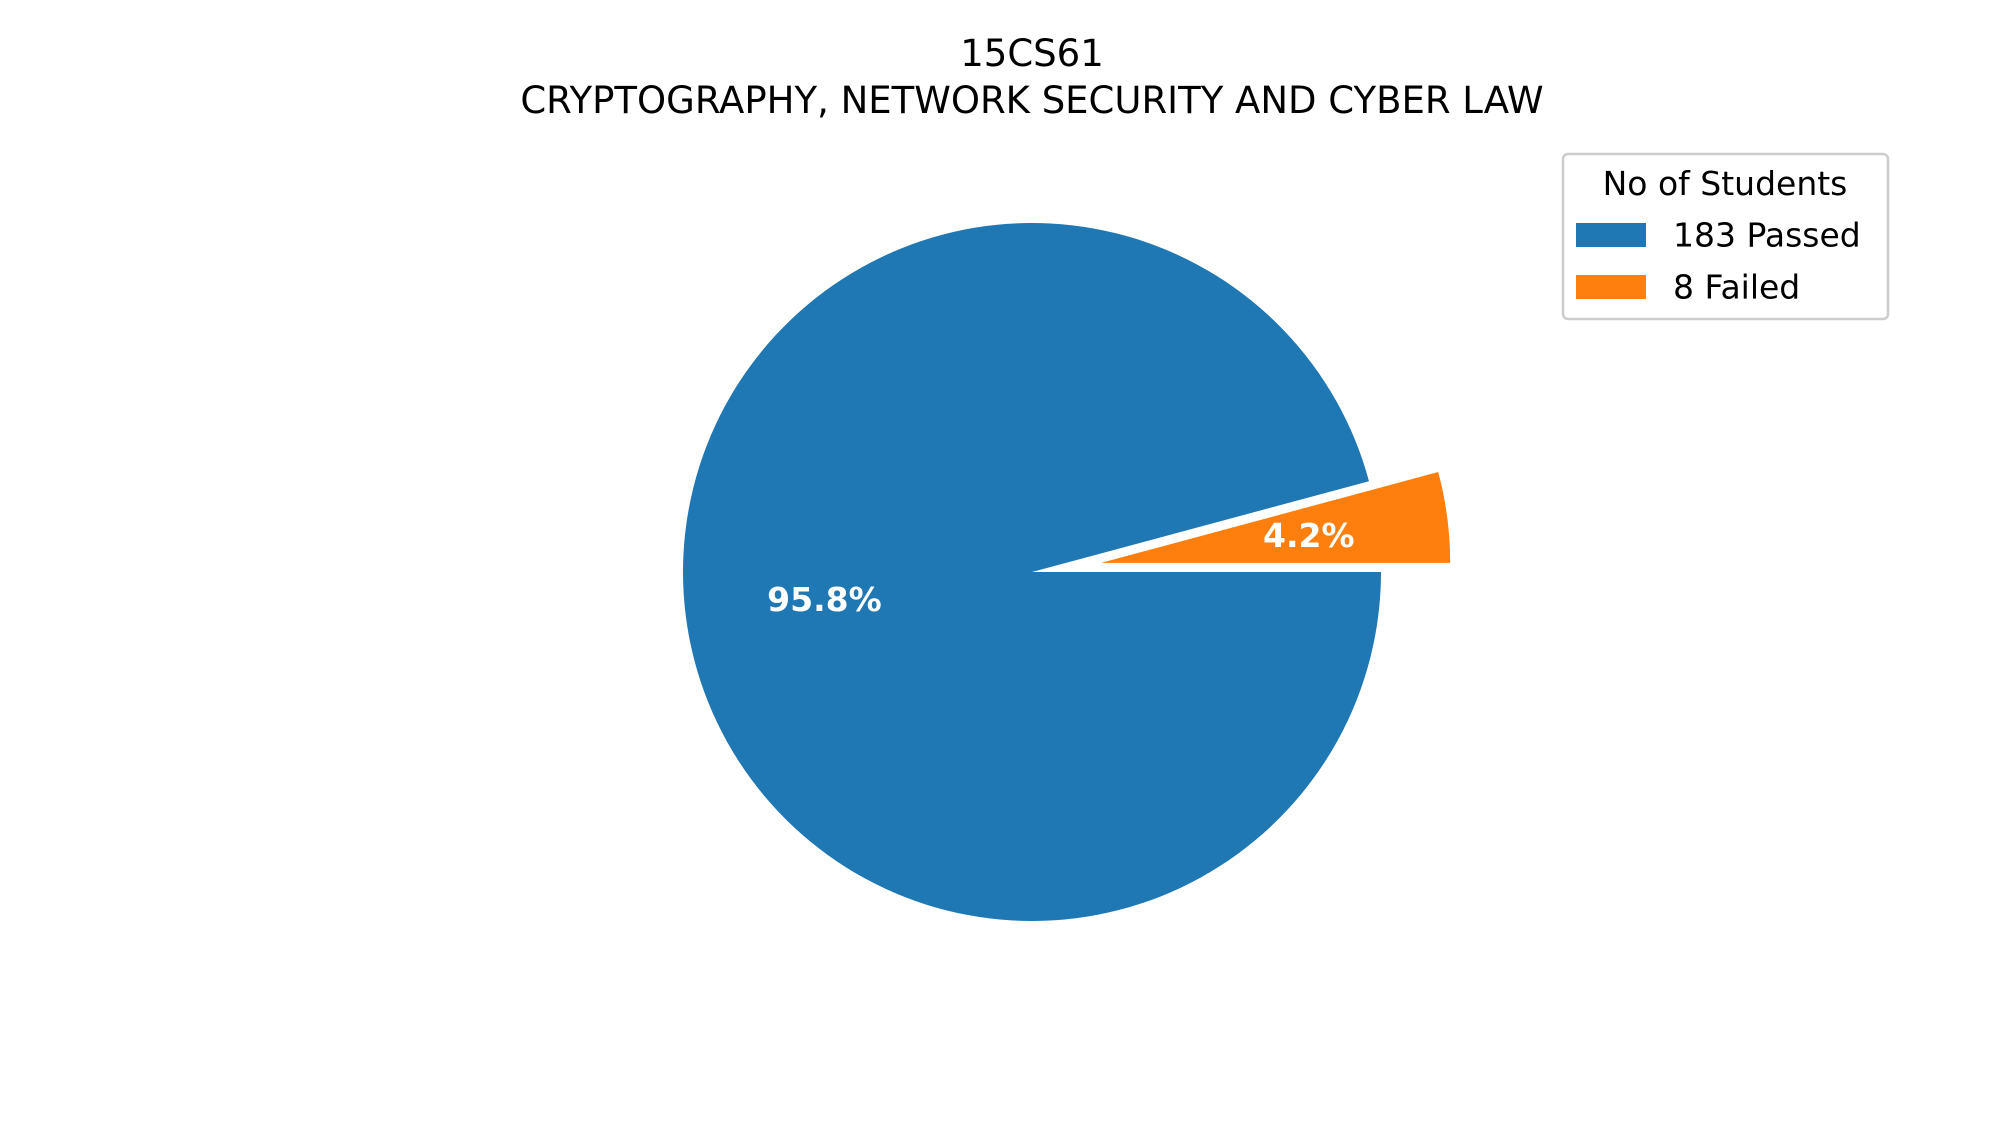  What do you see at coordinates (1736, 287) in the screenshot?
I see `legend-label-2: 8 Failed` at bounding box center [1736, 287].